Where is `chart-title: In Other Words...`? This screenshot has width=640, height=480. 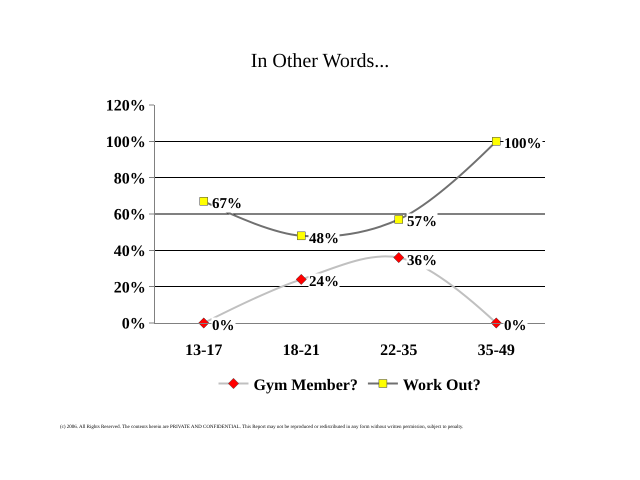 chart-title: In Other Words... is located at coordinates (320, 61).